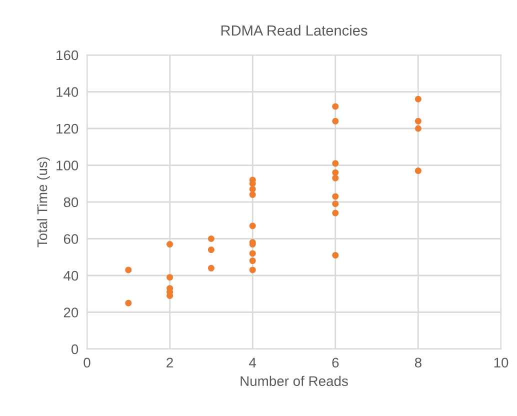 Image resolution: width=517 pixels, height=416 pixels. What do you see at coordinates (87, 363) in the screenshot?
I see `x-tick-label: 0` at bounding box center [87, 363].